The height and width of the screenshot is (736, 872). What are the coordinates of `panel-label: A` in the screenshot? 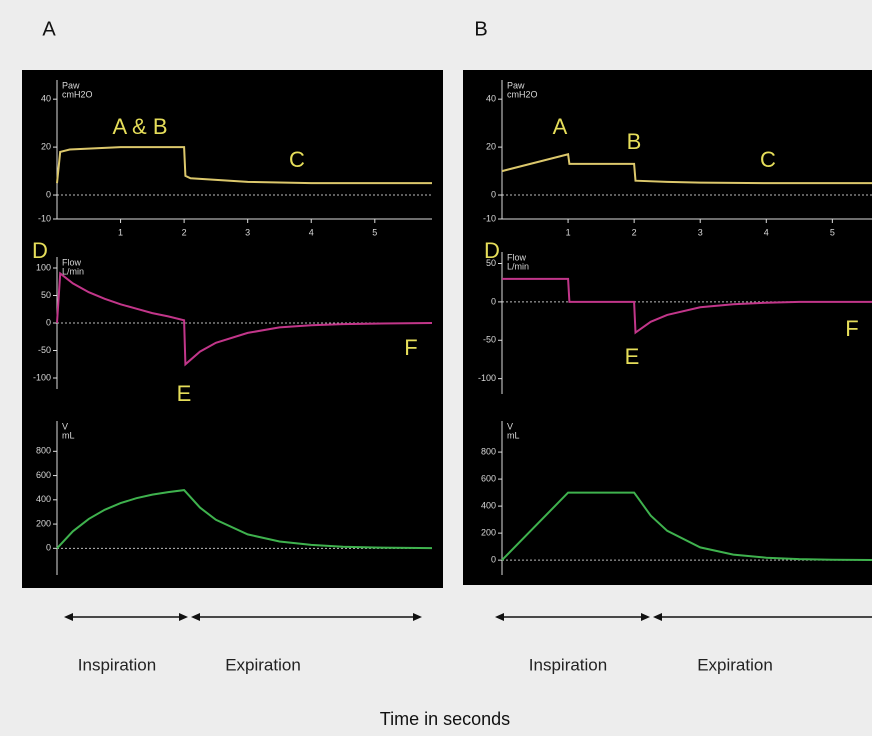 It's located at (49, 29).